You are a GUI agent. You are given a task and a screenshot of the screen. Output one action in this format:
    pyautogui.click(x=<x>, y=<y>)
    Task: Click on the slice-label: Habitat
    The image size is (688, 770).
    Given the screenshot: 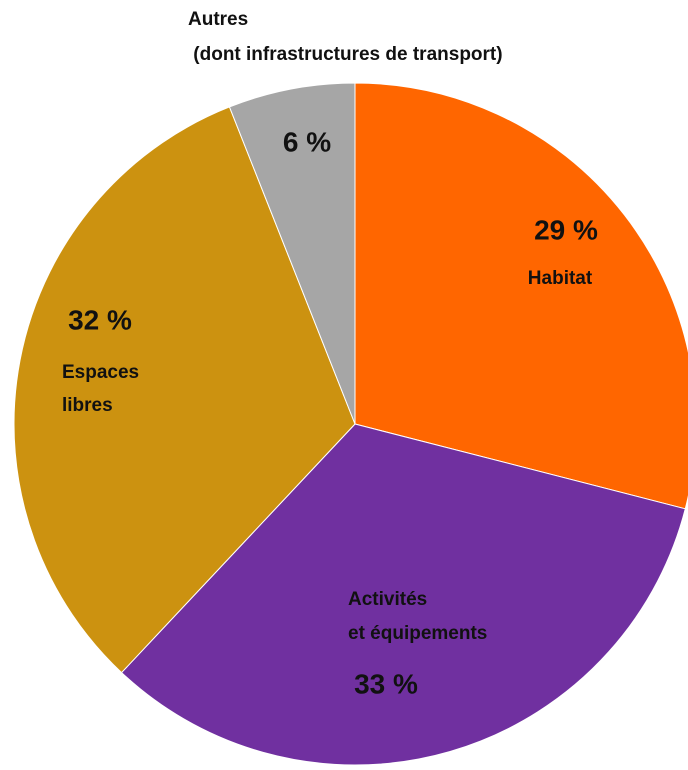 What is the action you would take?
    pyautogui.click(x=560, y=278)
    